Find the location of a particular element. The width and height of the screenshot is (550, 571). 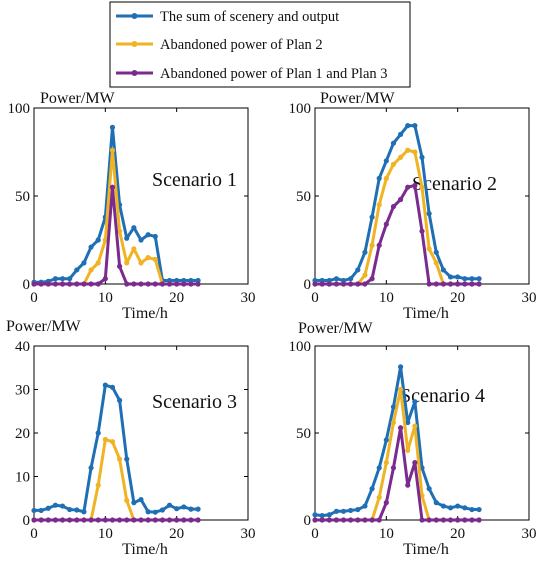

y-tick-label: 10 is located at coordinates (22, 478).